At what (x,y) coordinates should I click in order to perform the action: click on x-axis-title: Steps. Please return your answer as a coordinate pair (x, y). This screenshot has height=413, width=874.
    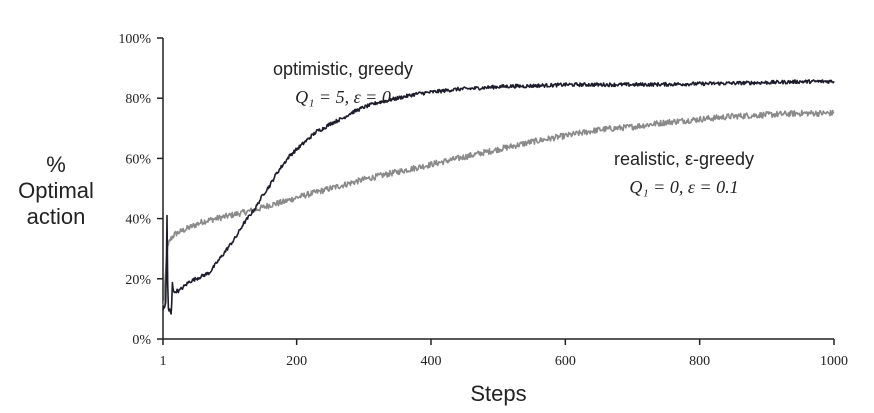
    Looking at the image, I should click on (498, 393).